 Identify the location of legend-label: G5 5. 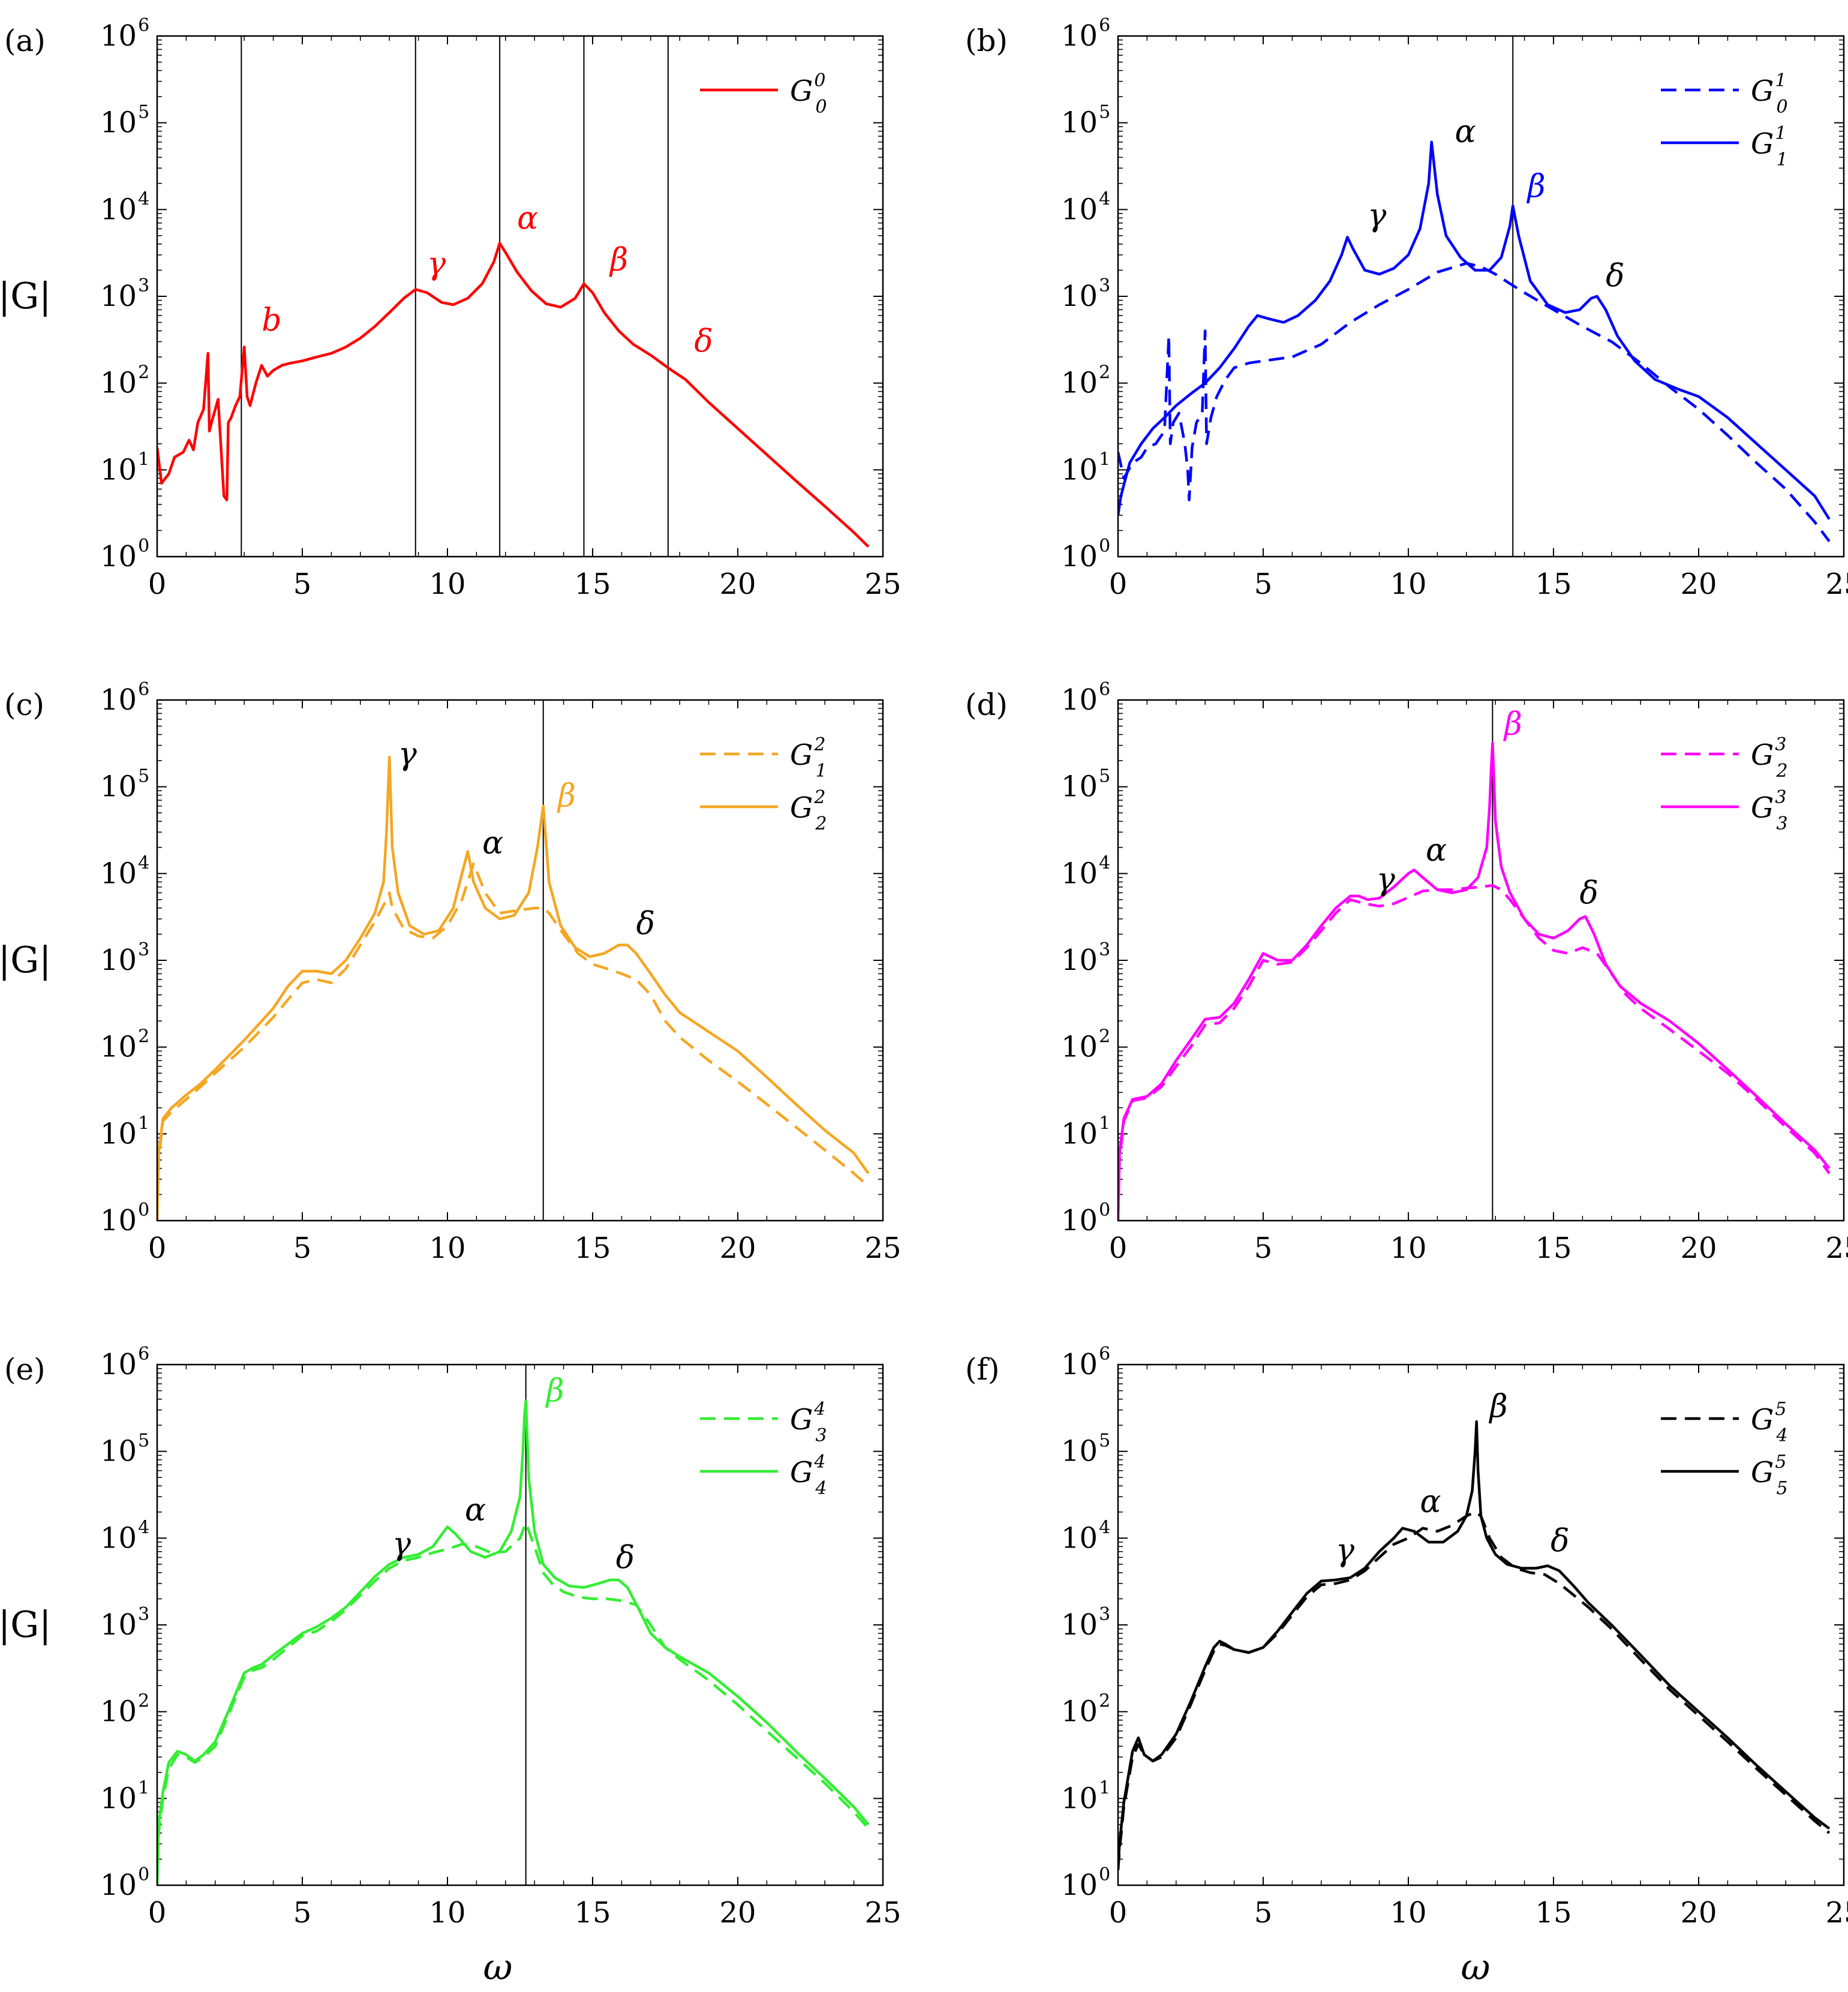
(1769, 1475).